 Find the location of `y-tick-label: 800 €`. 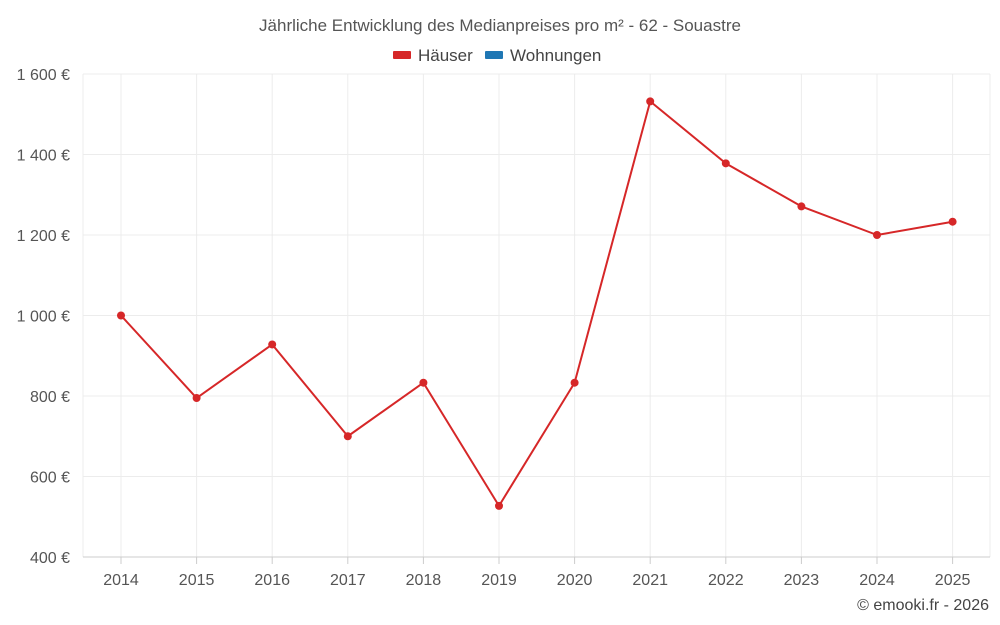

y-tick-label: 800 € is located at coordinates (50, 397).